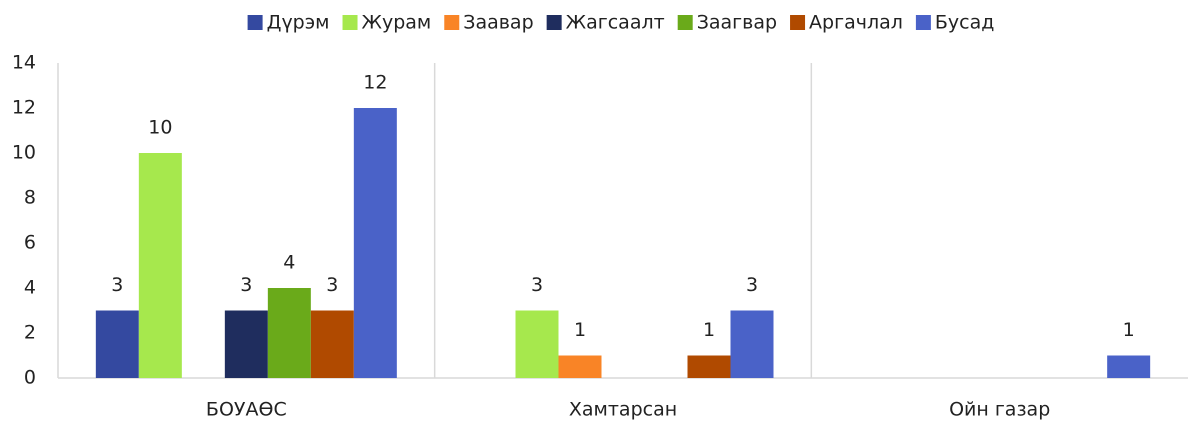 The image size is (1190, 421). I want to click on legend-label: Аргачлал, so click(856, 23).